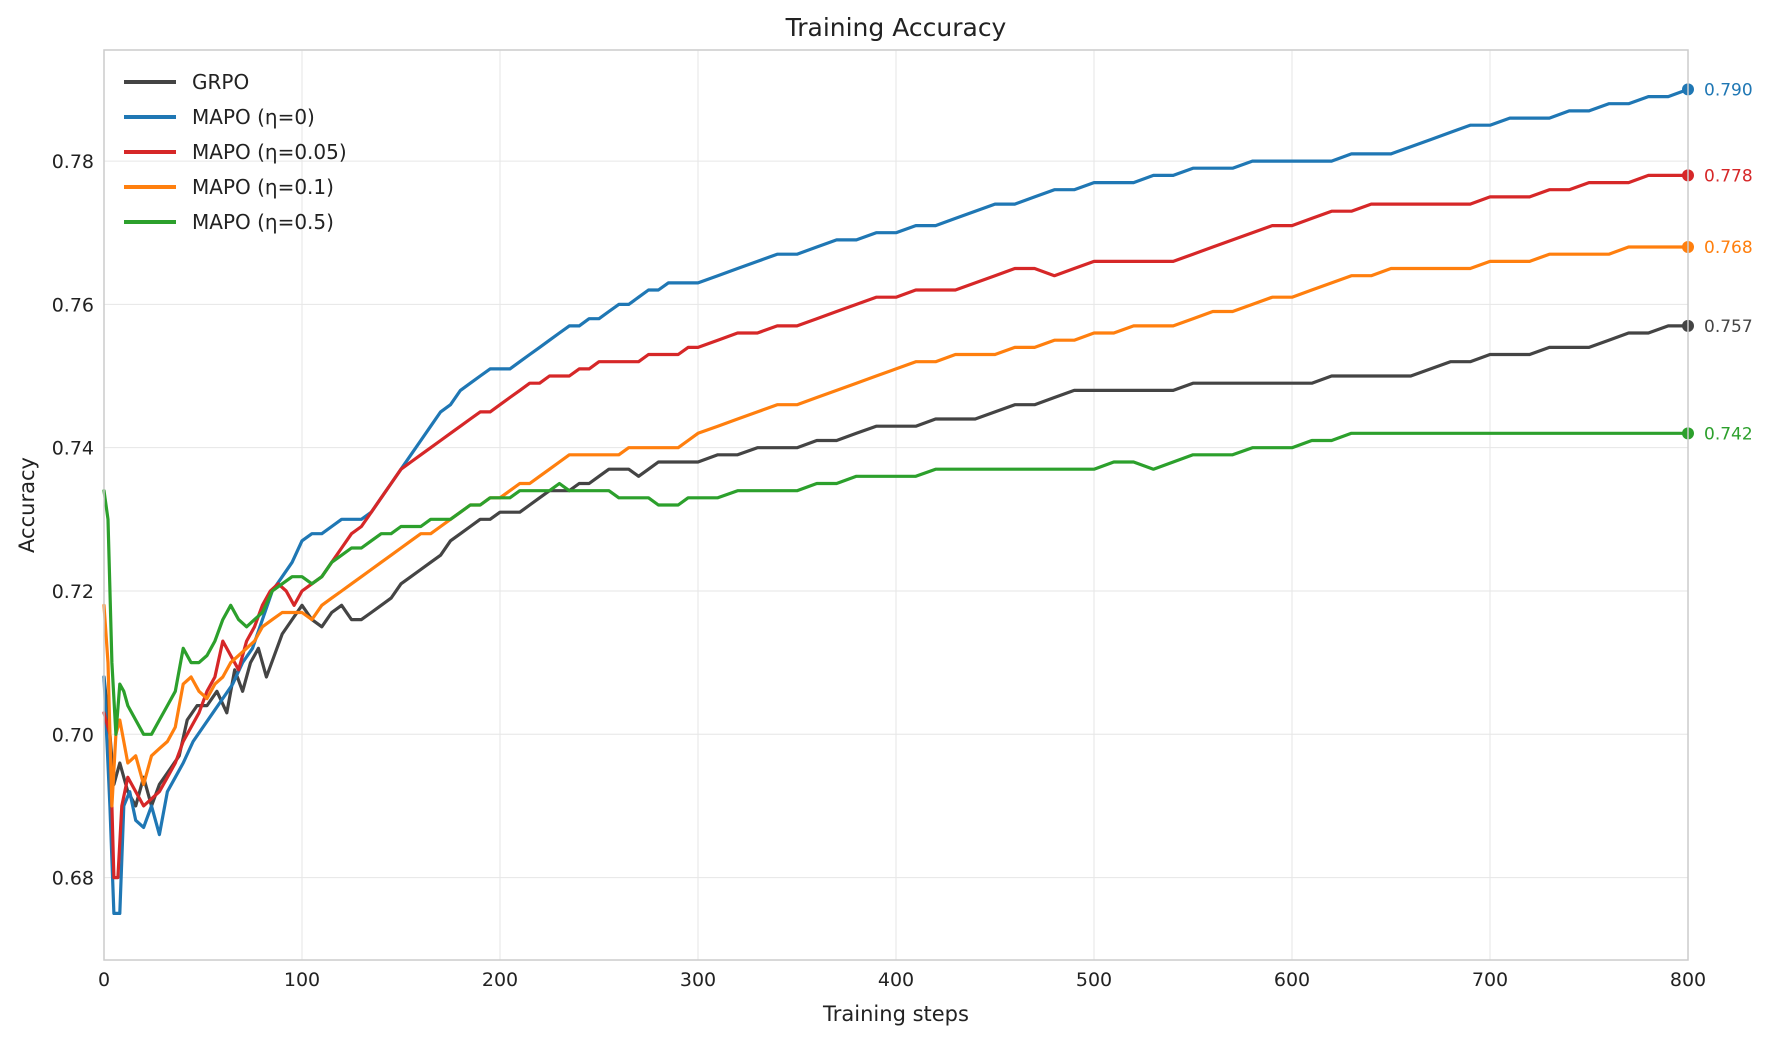 This screenshot has width=1768, height=1037. I want to click on legend-label: MAPO (η=0), so click(253, 117).